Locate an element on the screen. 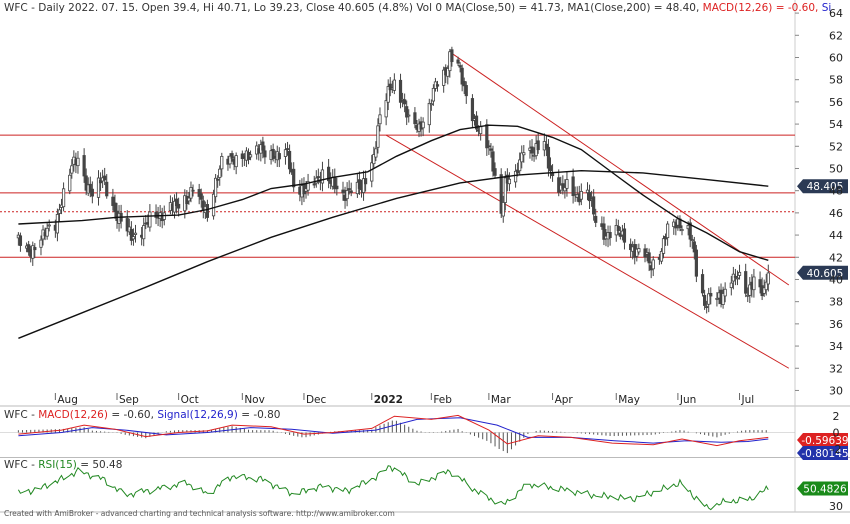 This screenshot has height=524, width=850. header-macd: MACD(12,26) = -0.60, is located at coordinates (760, 8).